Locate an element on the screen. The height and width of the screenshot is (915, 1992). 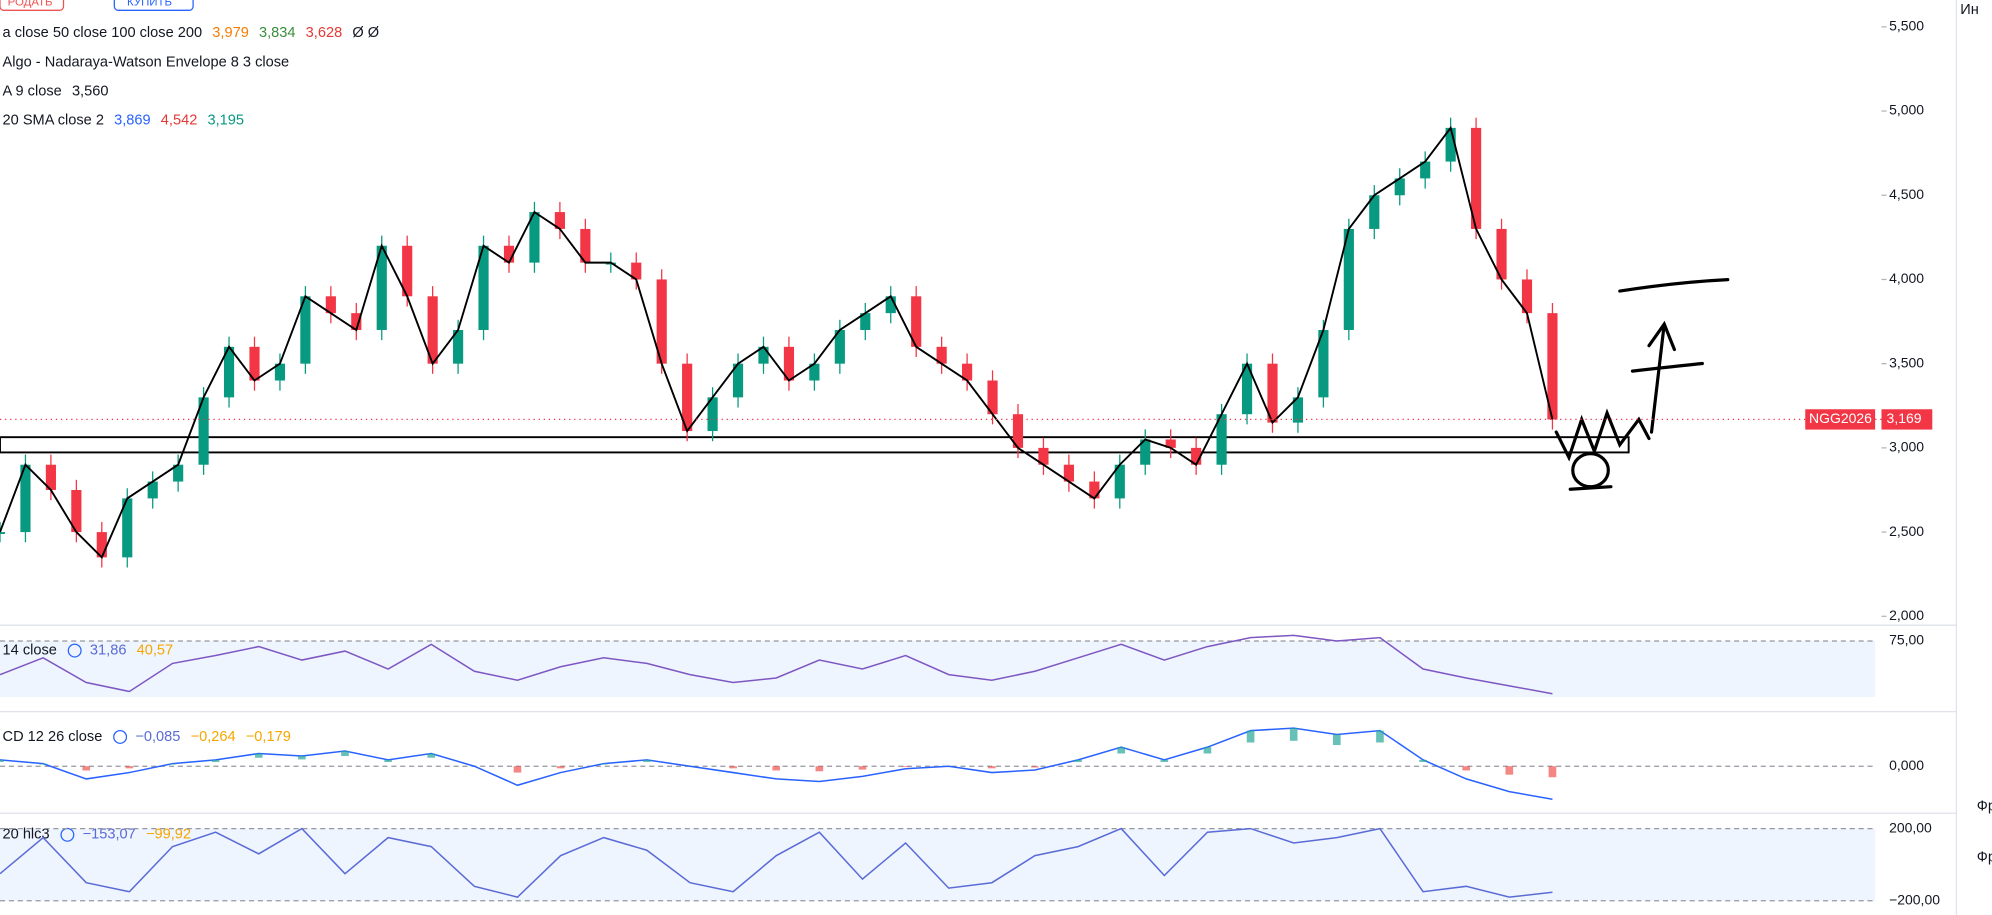
legend-value: 3,628 is located at coordinates (324, 33).